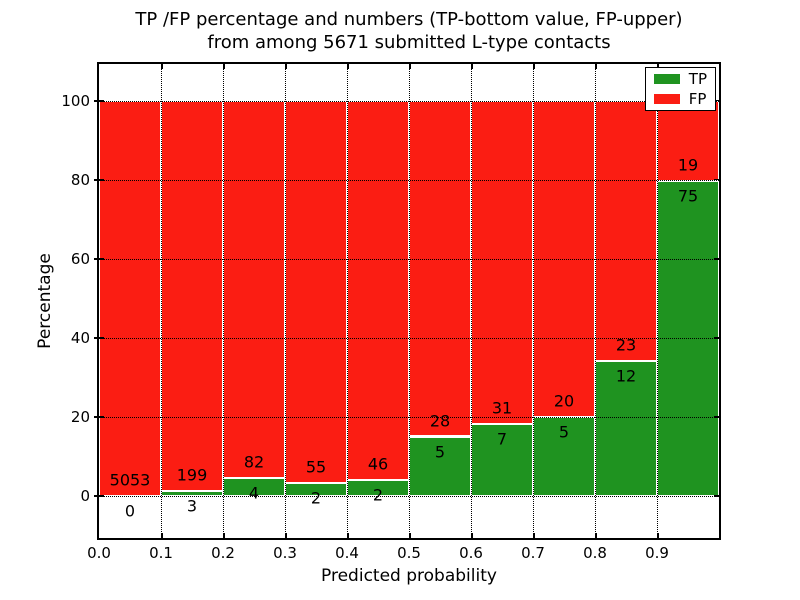  I want to click on legend-item-tp: TP, so click(680, 79).